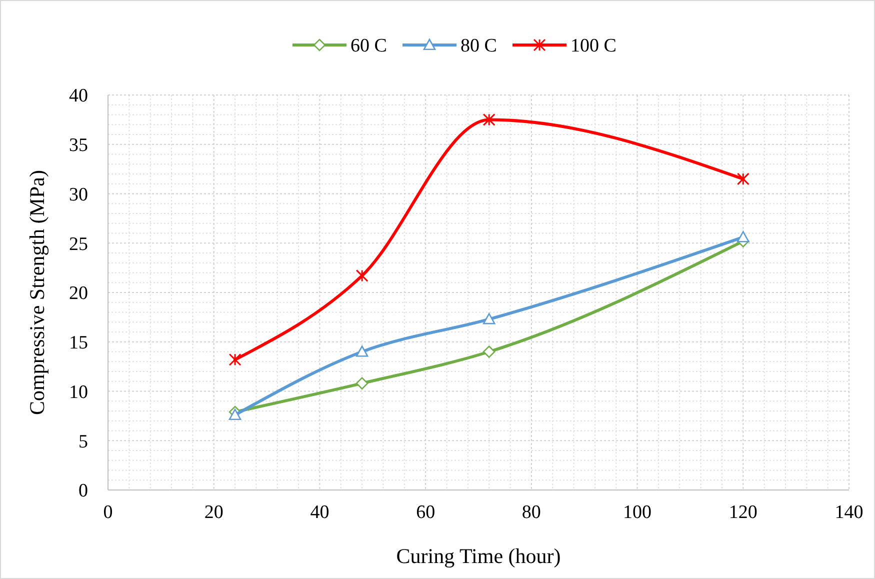  Describe the element at coordinates (78, 145) in the screenshot. I see `y-tick-label: 35` at that location.